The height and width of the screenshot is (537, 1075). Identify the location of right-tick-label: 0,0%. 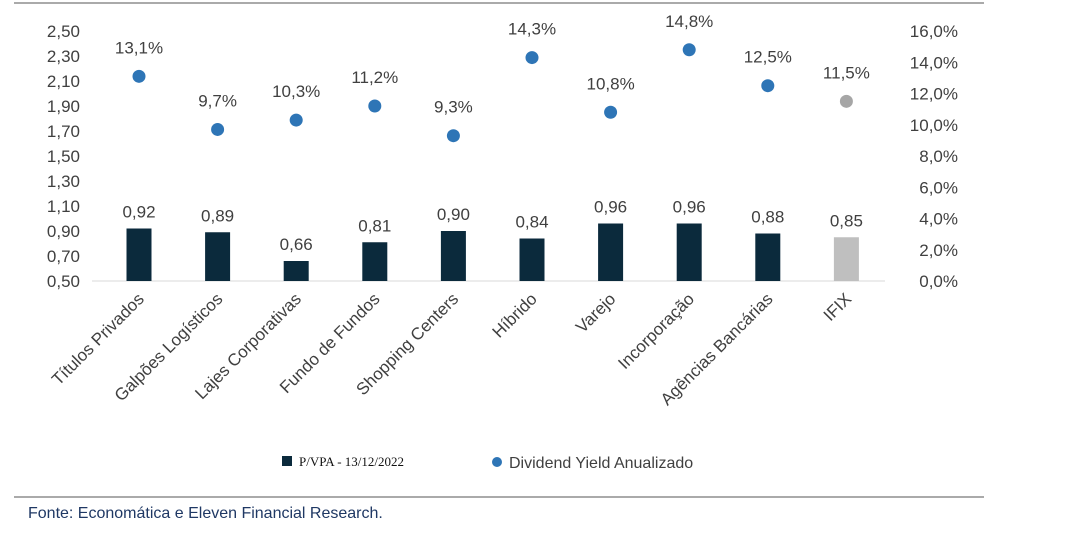
(938, 281).